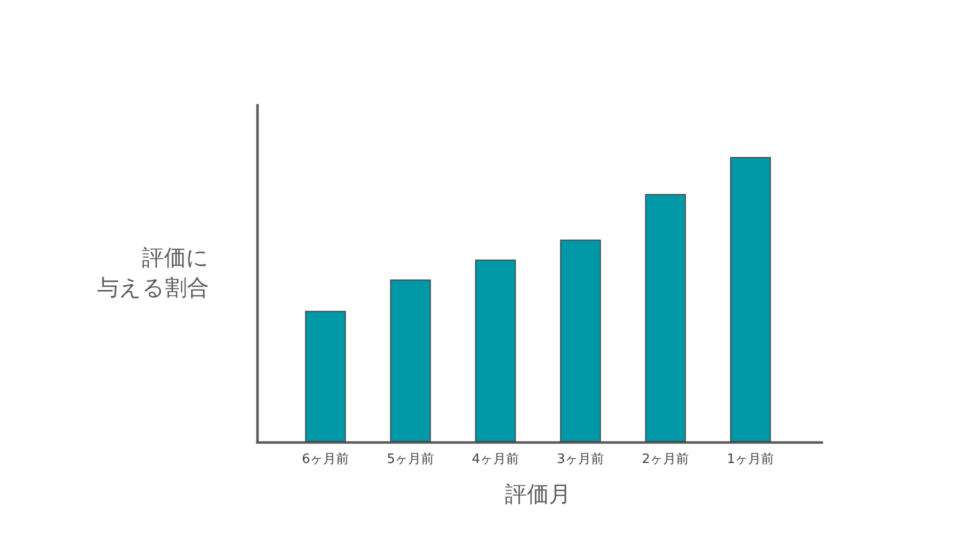  I want to click on x-tick-label: 2ヶ月前, so click(666, 459).